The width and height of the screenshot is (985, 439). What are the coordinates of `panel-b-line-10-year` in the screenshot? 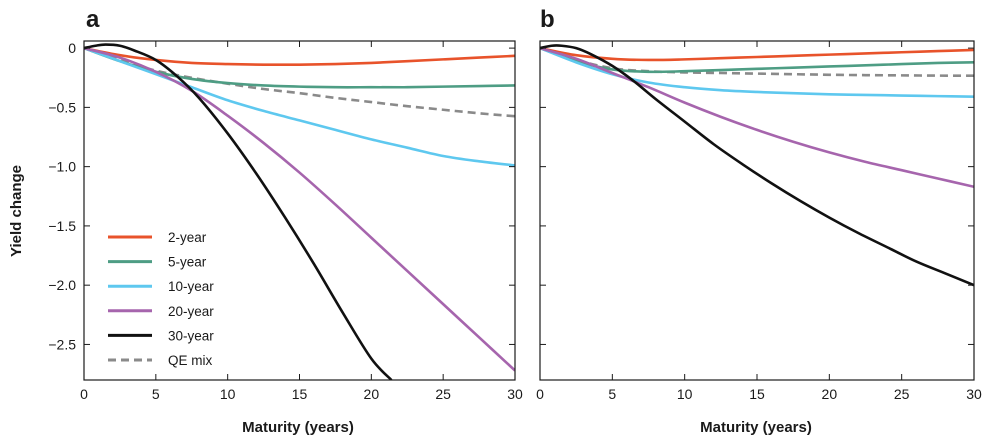 It's located at (757, 72).